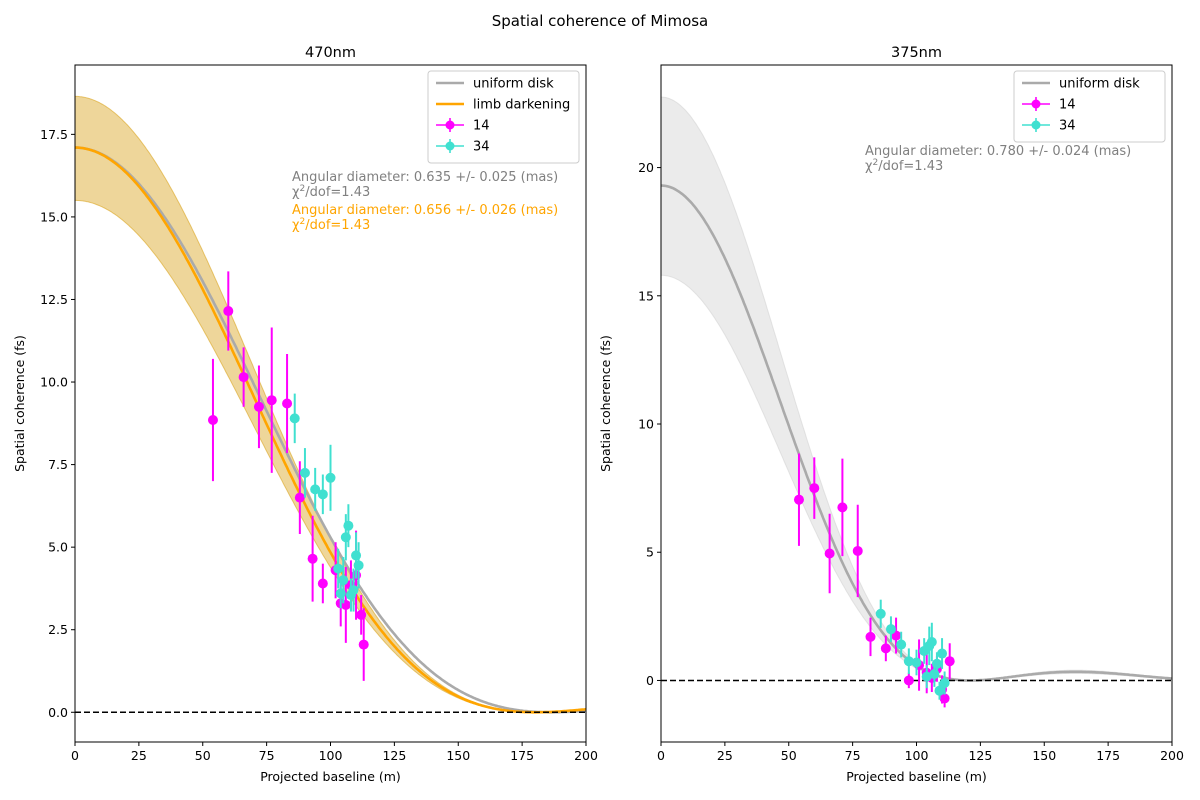 The width and height of the screenshot is (1200, 800). Describe the element at coordinates (916, 776) in the screenshot. I see `panel-2-xlabel: Projected baseline (m)` at that location.